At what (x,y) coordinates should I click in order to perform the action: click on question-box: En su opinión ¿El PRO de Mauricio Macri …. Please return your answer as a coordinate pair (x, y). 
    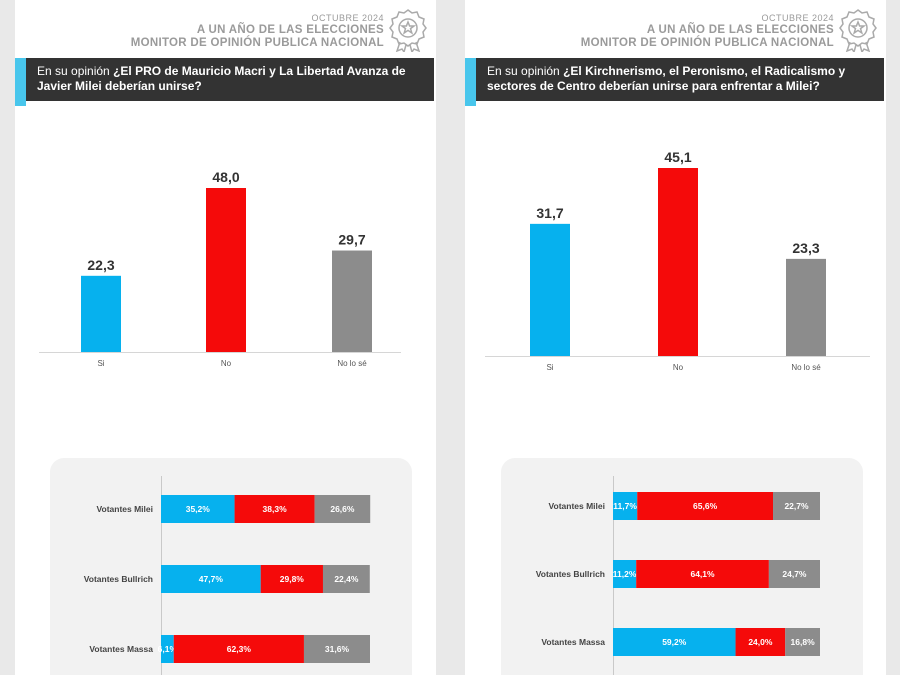
    Looking at the image, I should click on (224, 82).